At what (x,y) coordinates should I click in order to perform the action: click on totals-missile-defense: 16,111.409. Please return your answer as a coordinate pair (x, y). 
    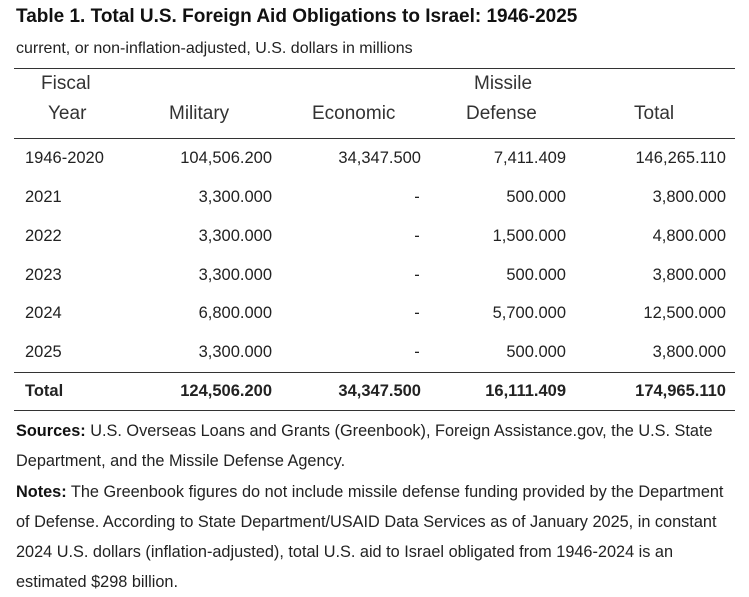
    Looking at the image, I should click on (525, 391).